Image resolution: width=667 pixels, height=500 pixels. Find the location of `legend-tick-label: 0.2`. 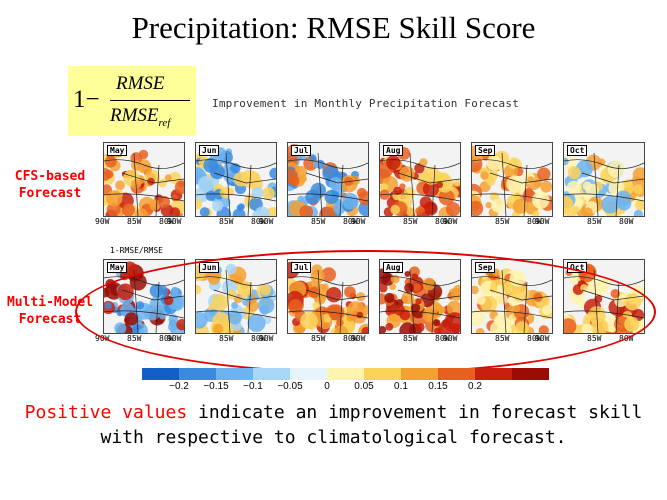

legend-tick-label: 0.2 is located at coordinates (475, 386).